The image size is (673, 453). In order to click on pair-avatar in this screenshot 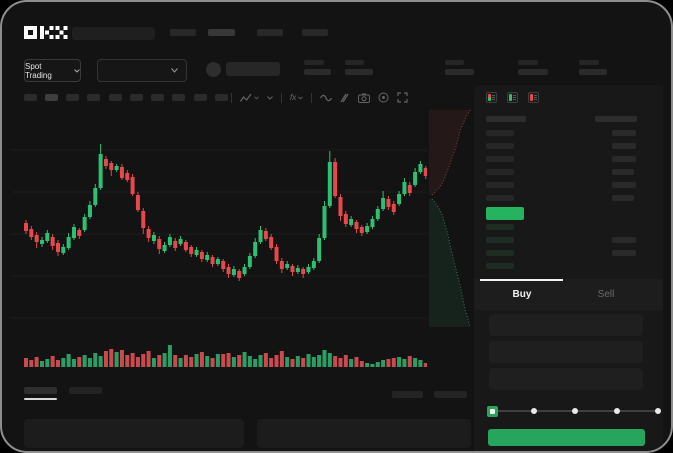, I will do `click(213, 69)`.